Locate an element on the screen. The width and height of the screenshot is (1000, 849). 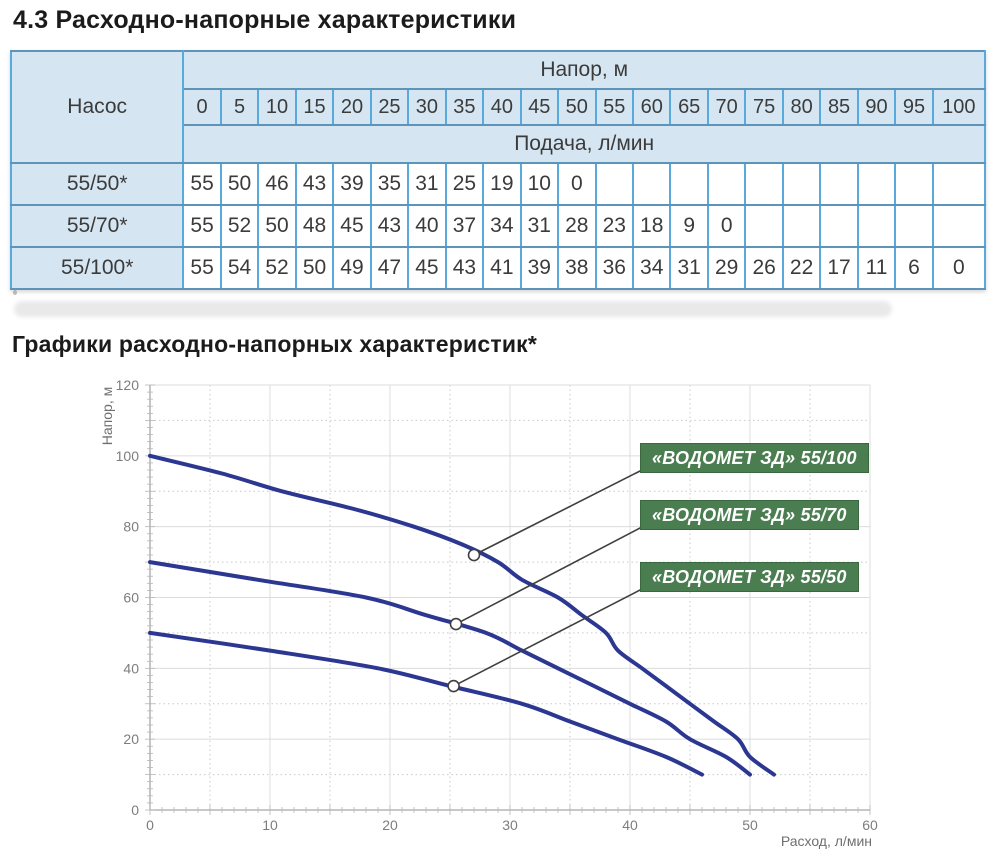
x-tick-label: 20 is located at coordinates (390, 825).